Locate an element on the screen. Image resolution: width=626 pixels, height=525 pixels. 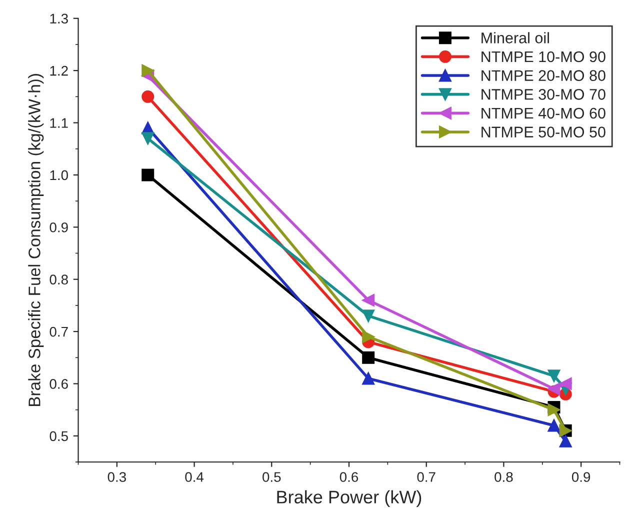
y-tick-label: 0.7 is located at coordinates (59, 331).